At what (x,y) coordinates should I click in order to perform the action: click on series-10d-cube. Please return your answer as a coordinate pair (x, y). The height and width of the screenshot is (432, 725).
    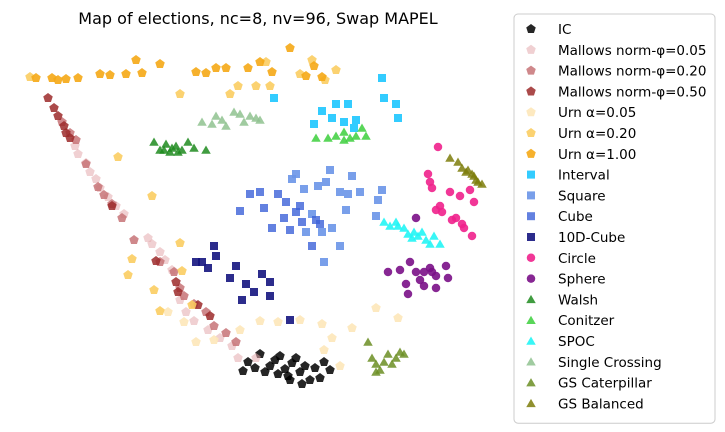
    Looking at the image, I should click on (243, 283).